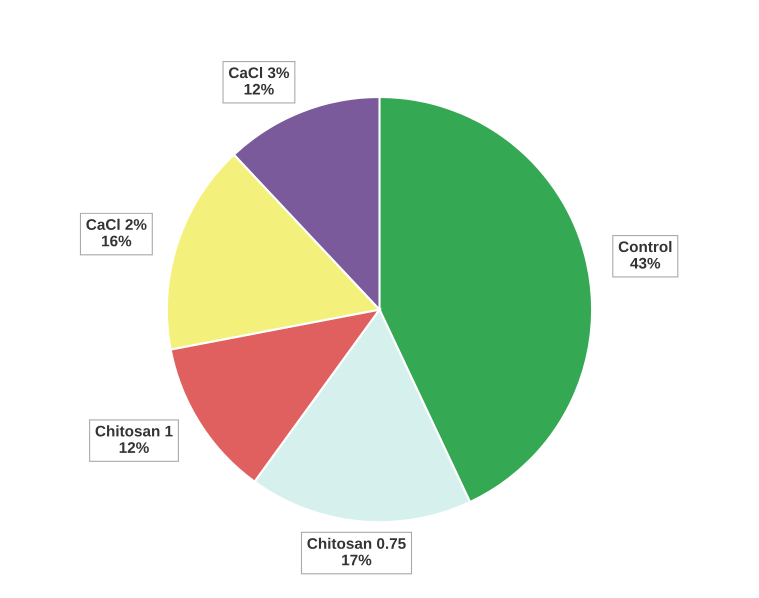  Describe the element at coordinates (259, 72) in the screenshot. I see `slice-label: CaCl 3%` at that location.